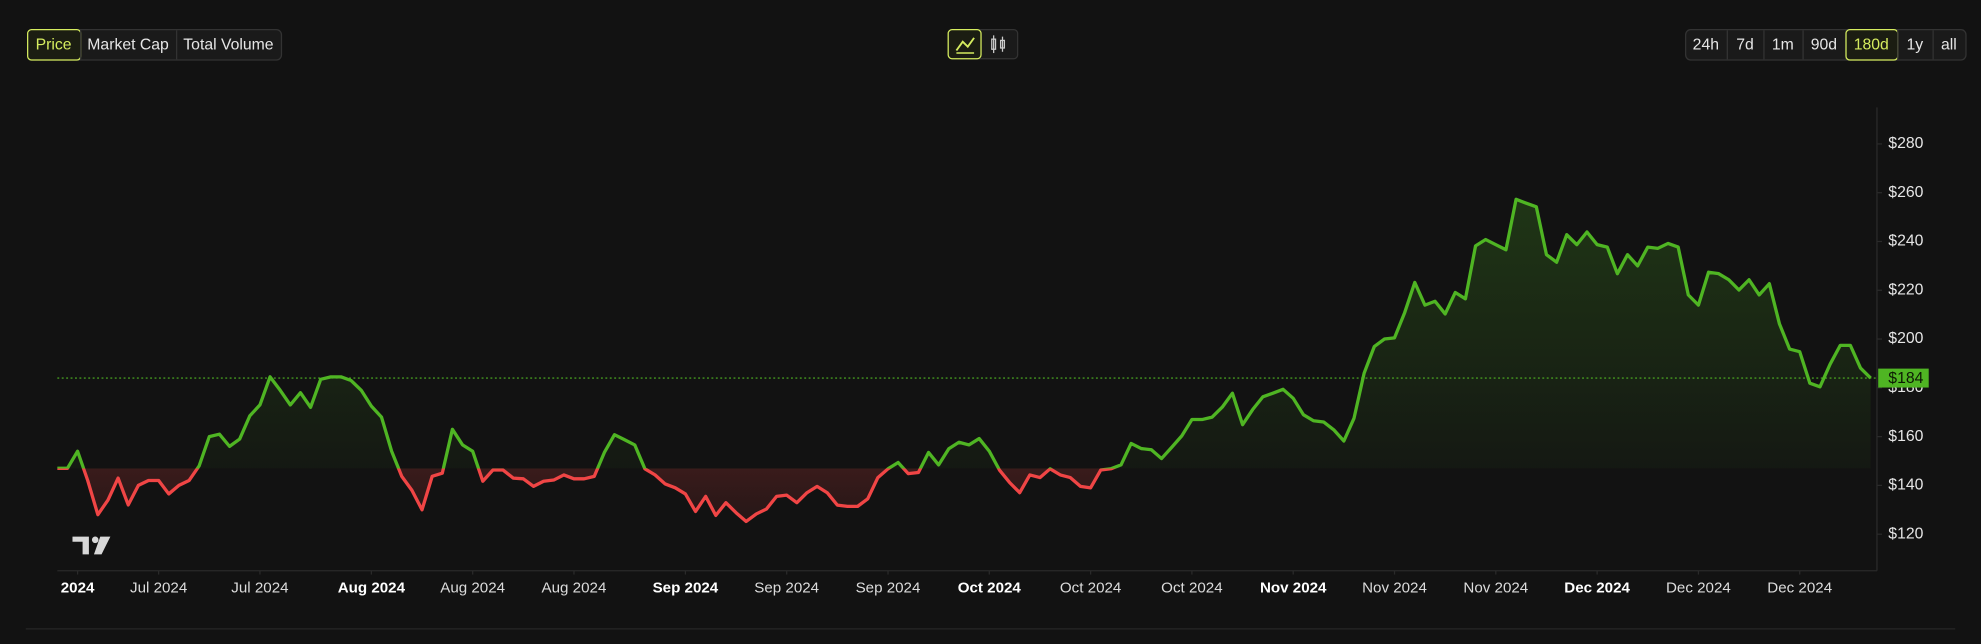  I want to click on candle-style-button, so click(999, 44).